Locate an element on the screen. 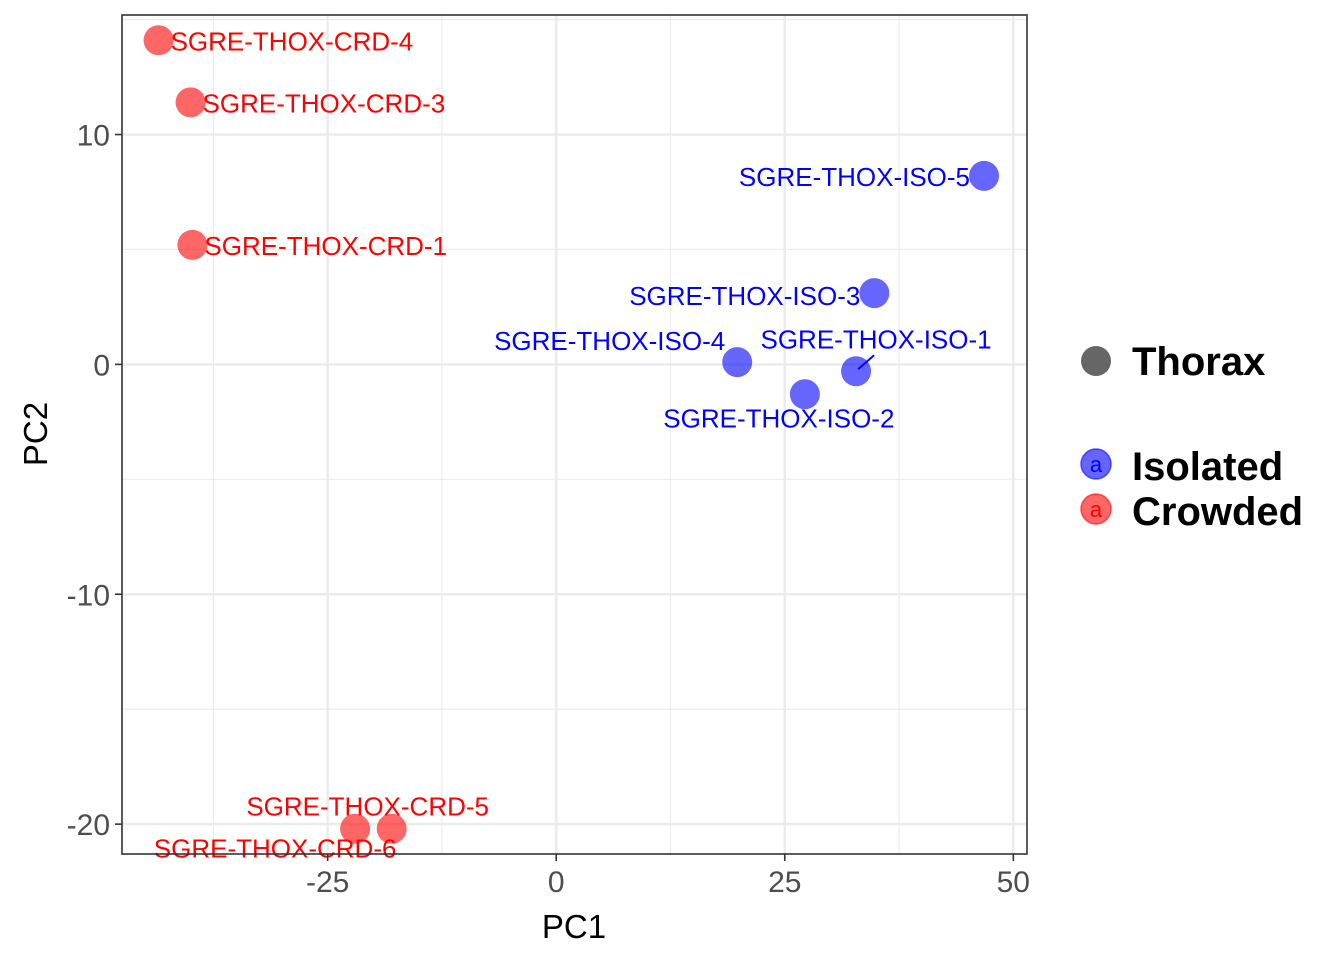 Image resolution: width=1344 pixels, height=960 pixels. point-label-sgre-thox-crd-1: SGRE-THOX-CRD-1 is located at coordinates (325, 246).